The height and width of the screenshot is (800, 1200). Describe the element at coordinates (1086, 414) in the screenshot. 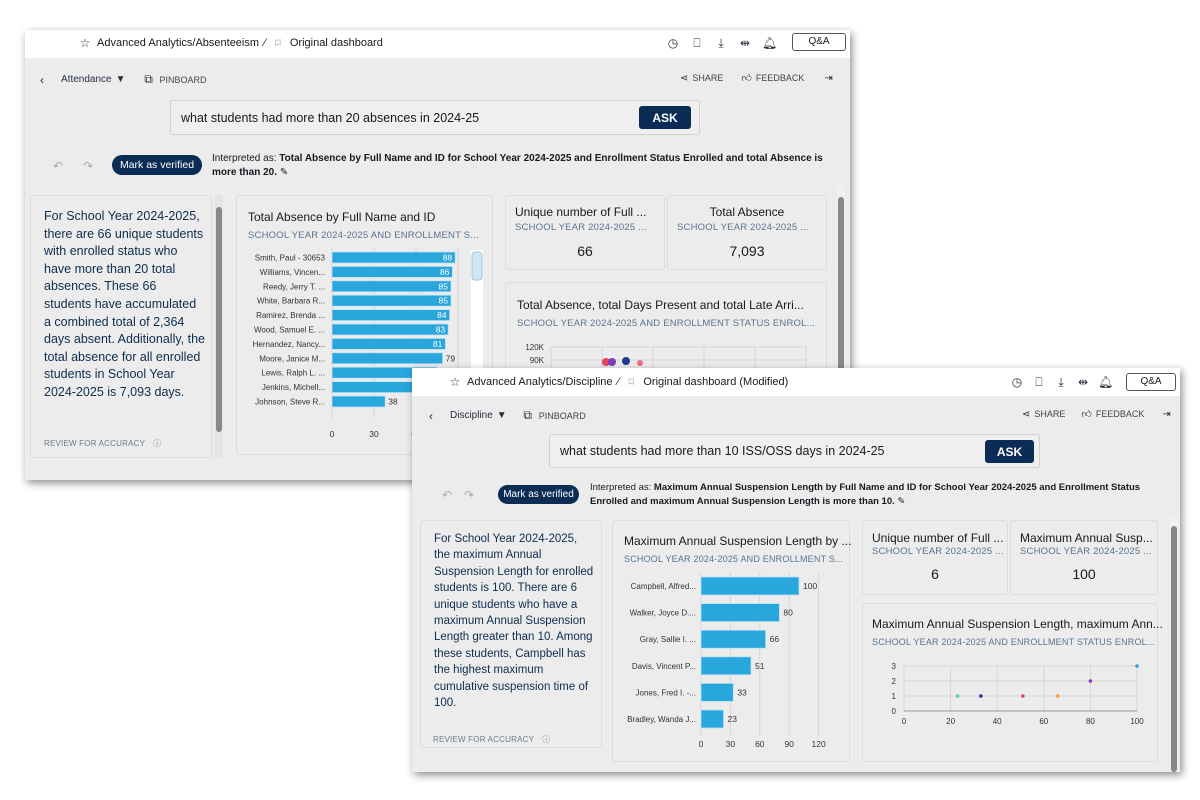

I see `thumbs-up-icon: 👍︎` at that location.